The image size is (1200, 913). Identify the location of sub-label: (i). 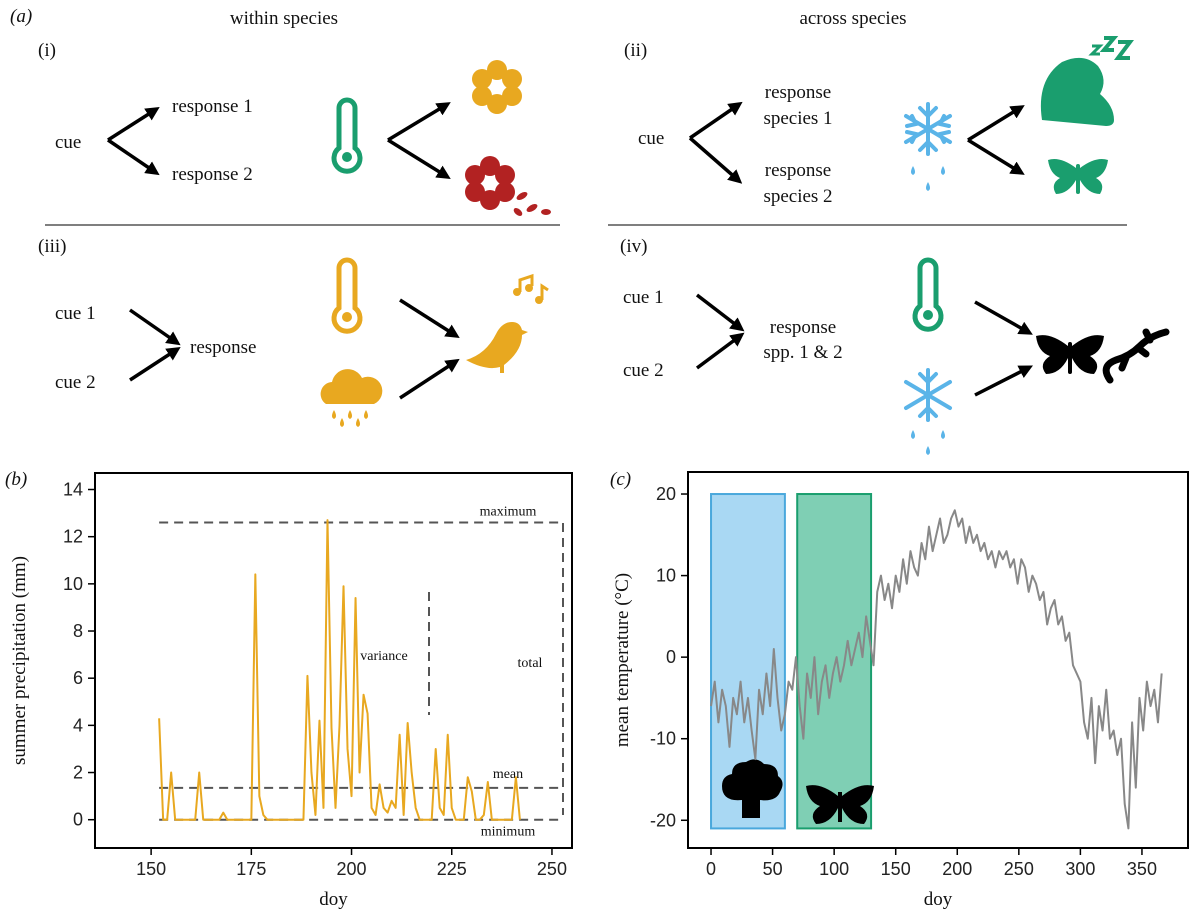
(47, 50).